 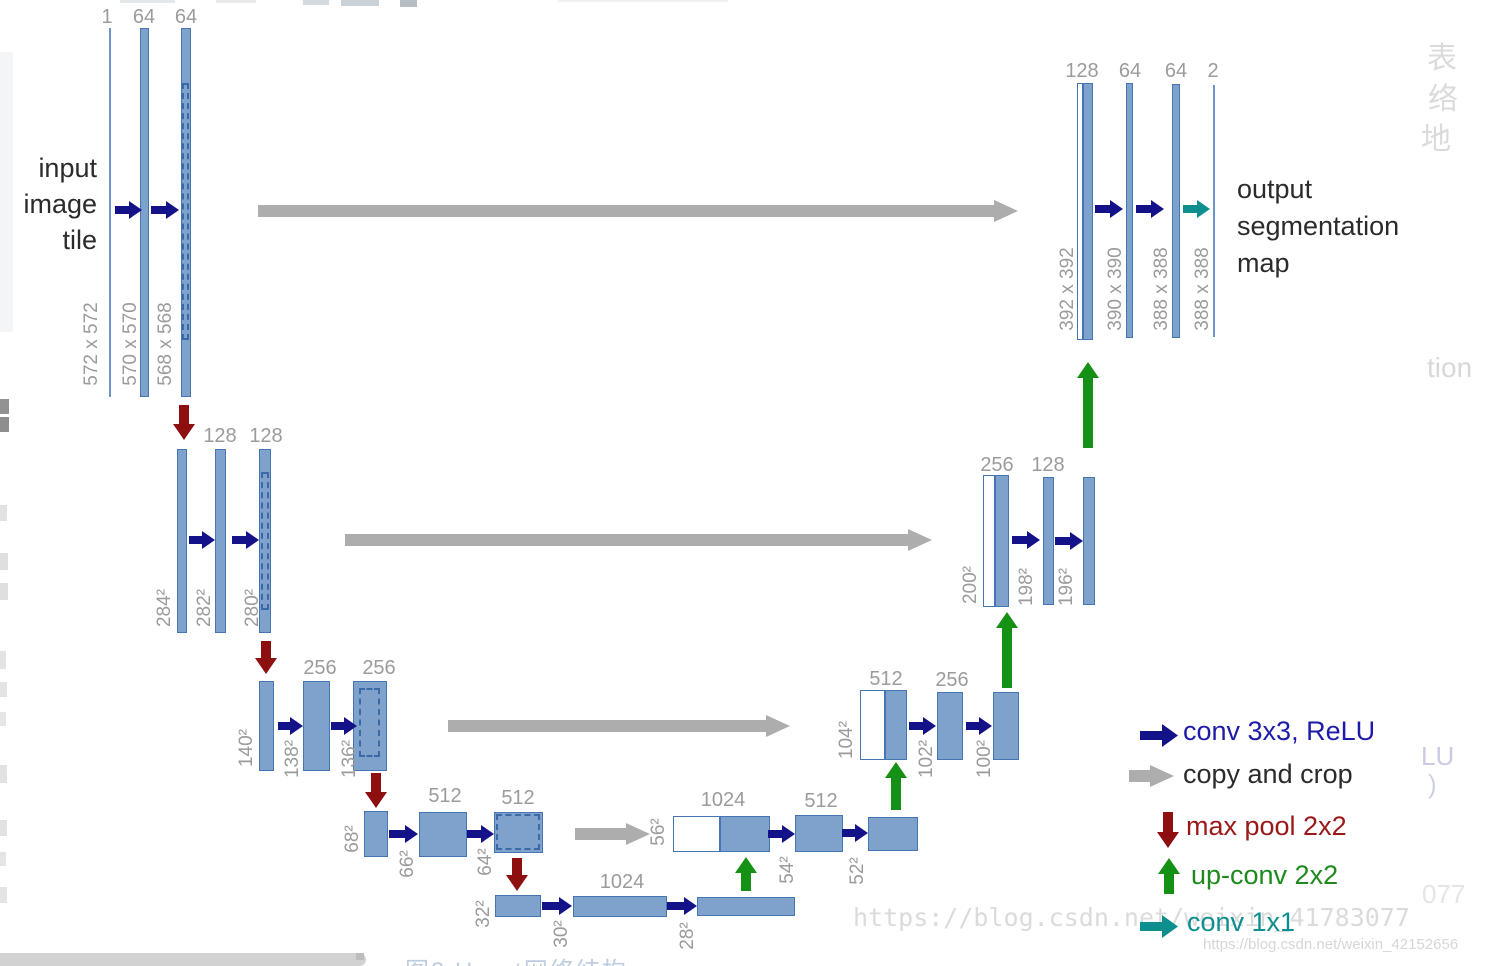 I want to click on spatial-size-label: 136², so click(x=349, y=759).